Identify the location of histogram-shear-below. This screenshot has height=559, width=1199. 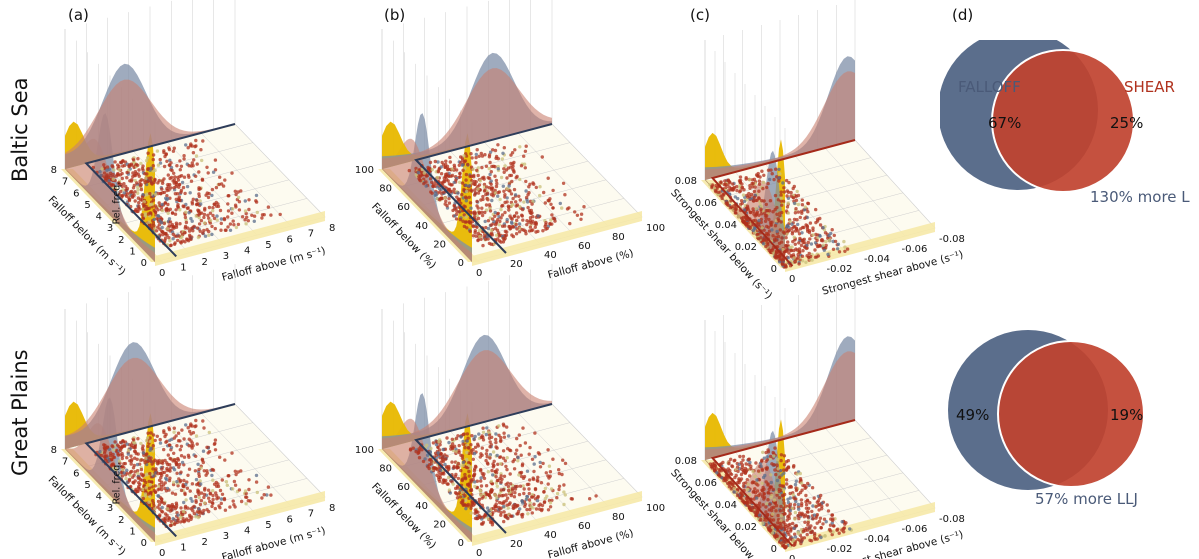
(110, 482).